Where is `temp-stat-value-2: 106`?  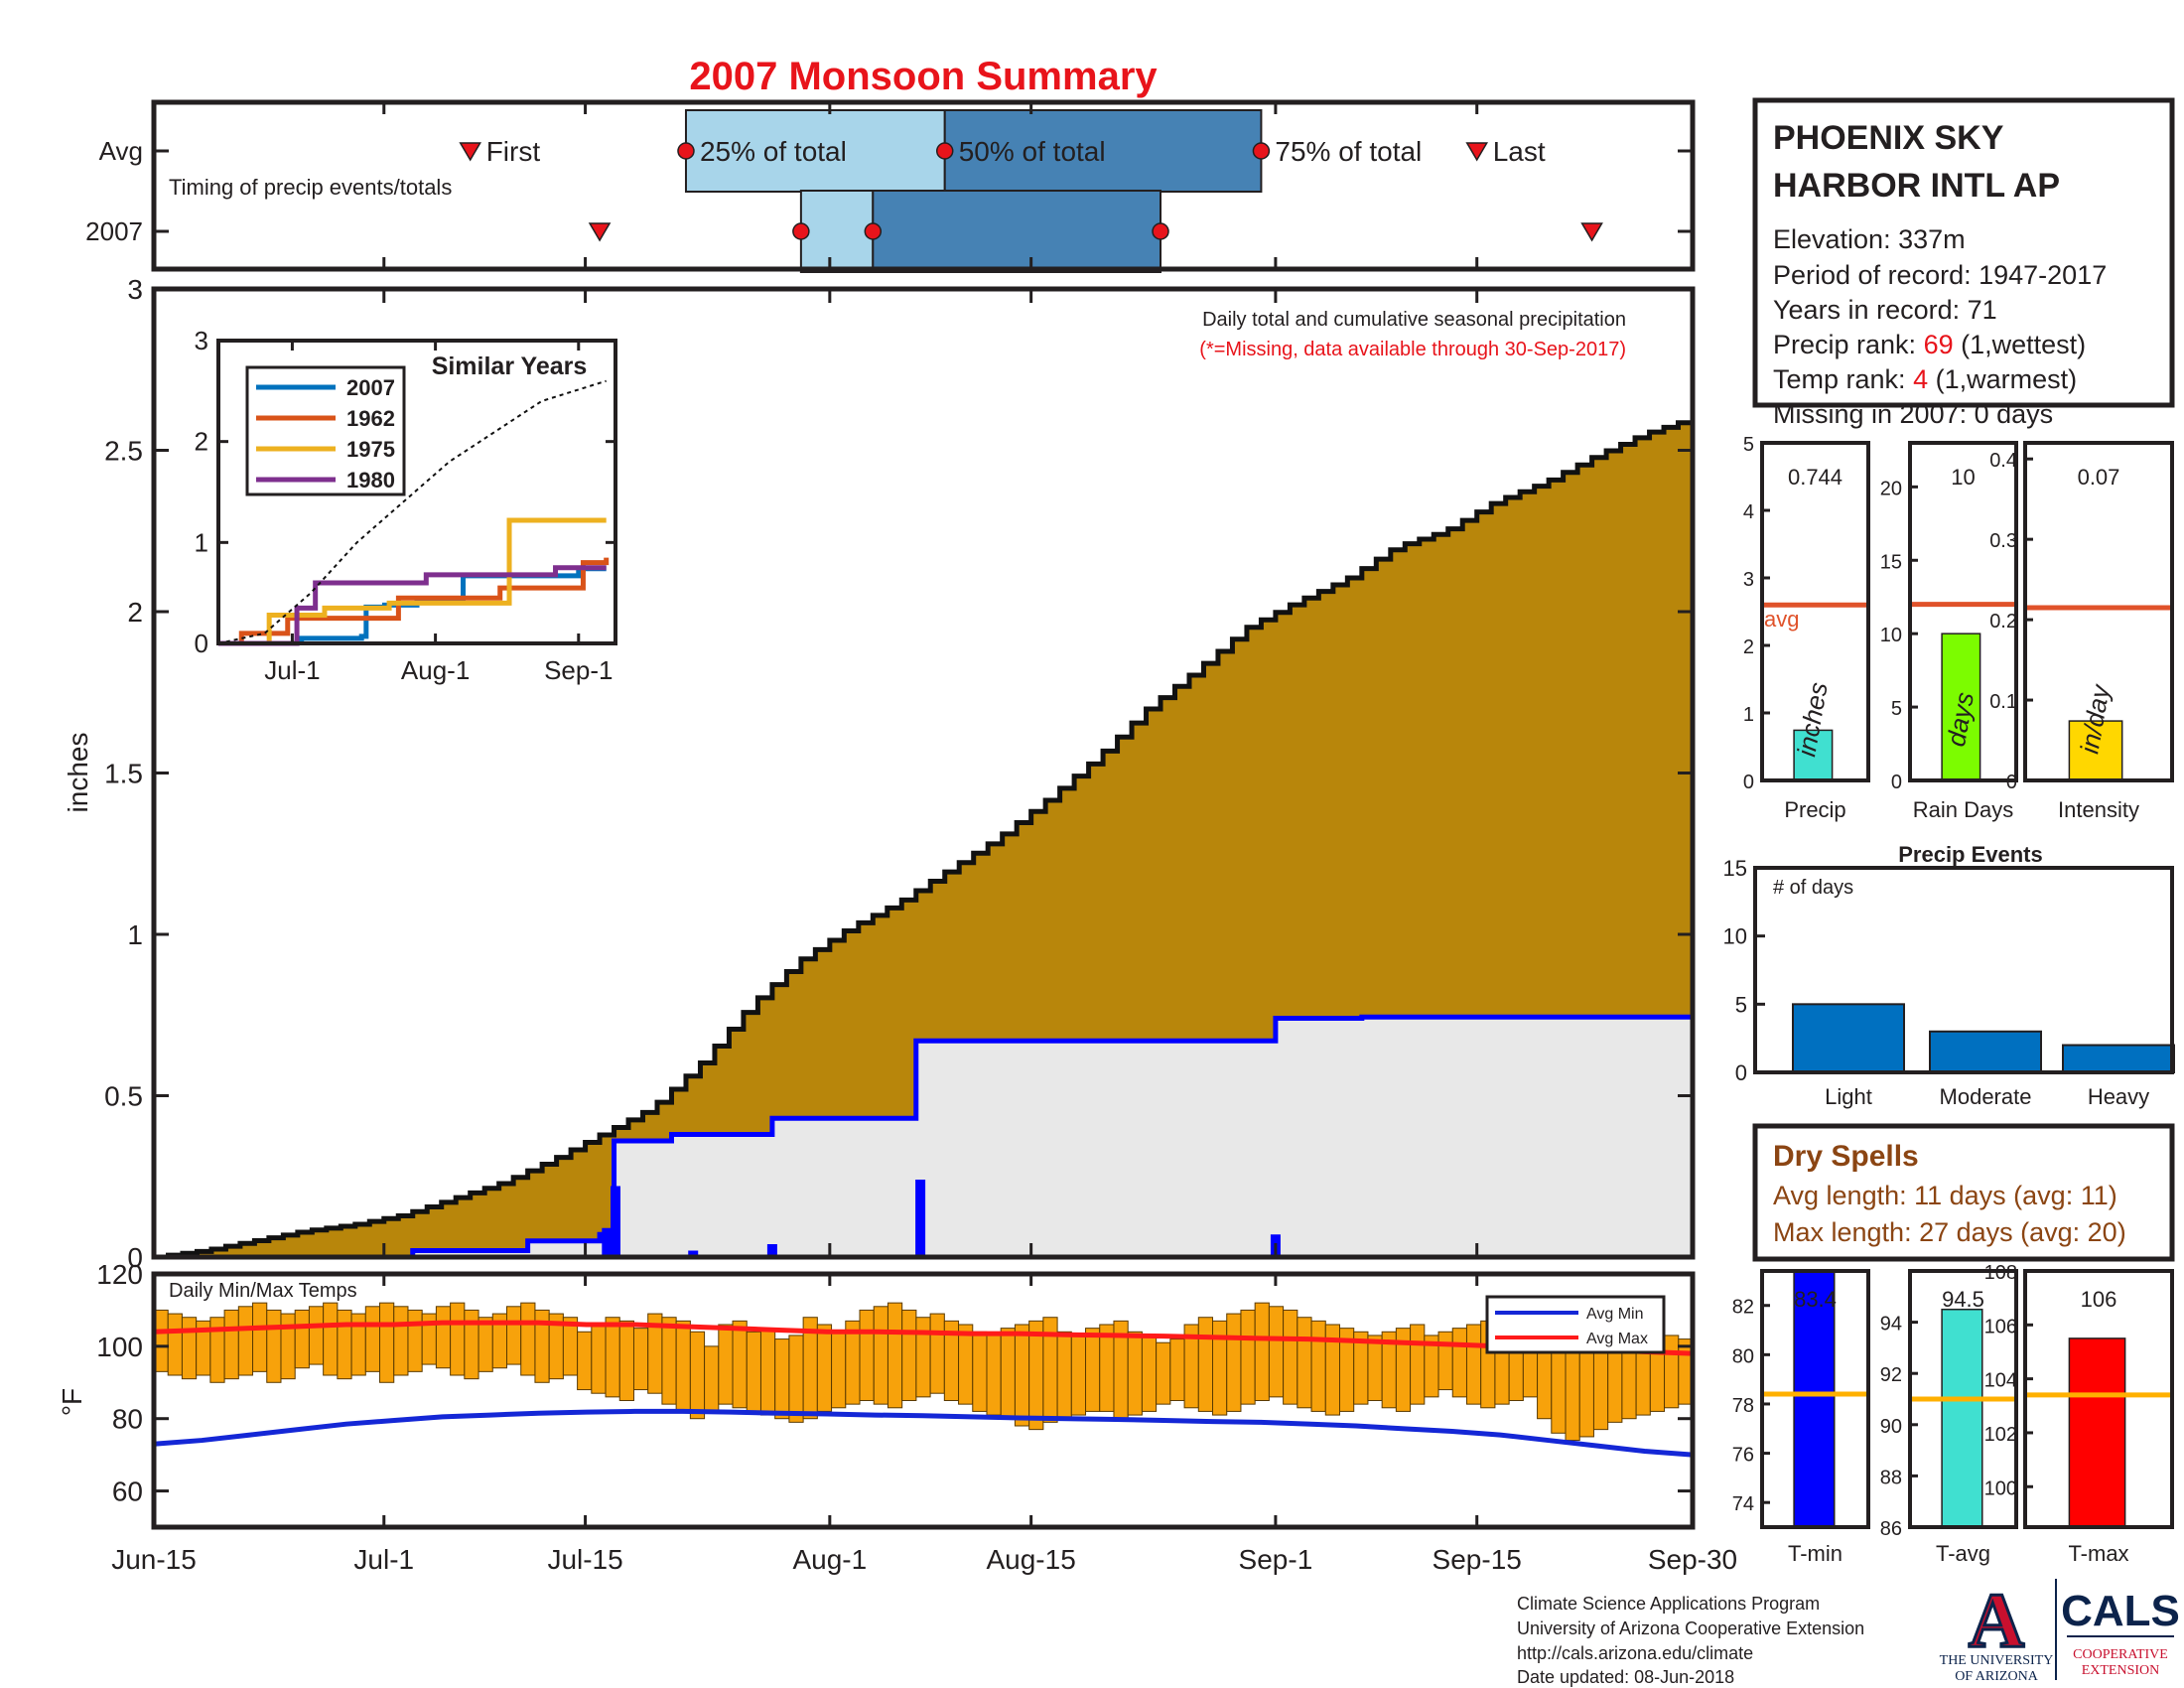 temp-stat-value-2: 106 is located at coordinates (2099, 1299).